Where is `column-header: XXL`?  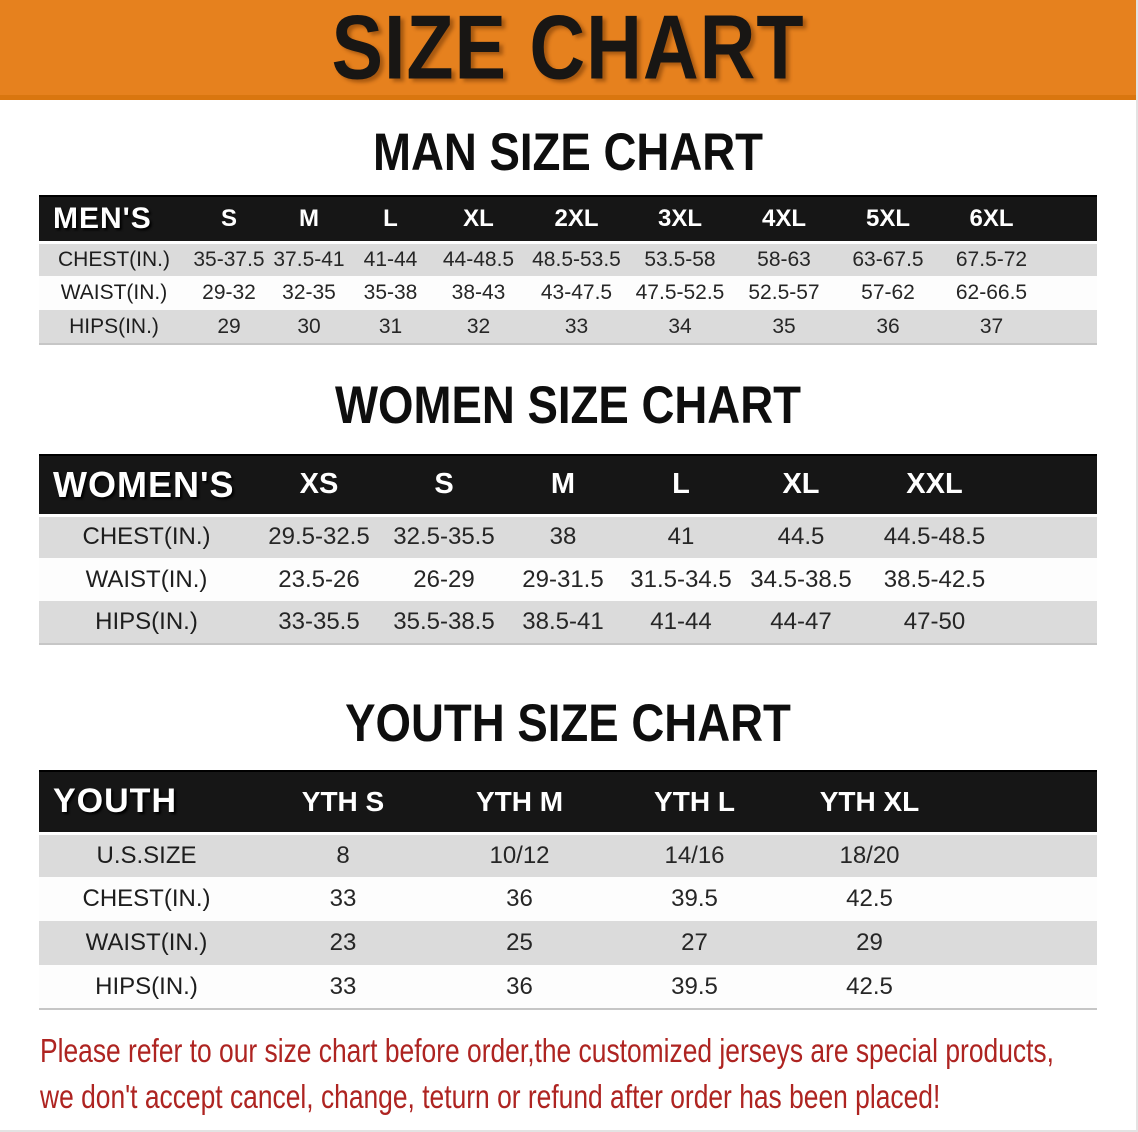
column-header: XXL is located at coordinates (934, 485).